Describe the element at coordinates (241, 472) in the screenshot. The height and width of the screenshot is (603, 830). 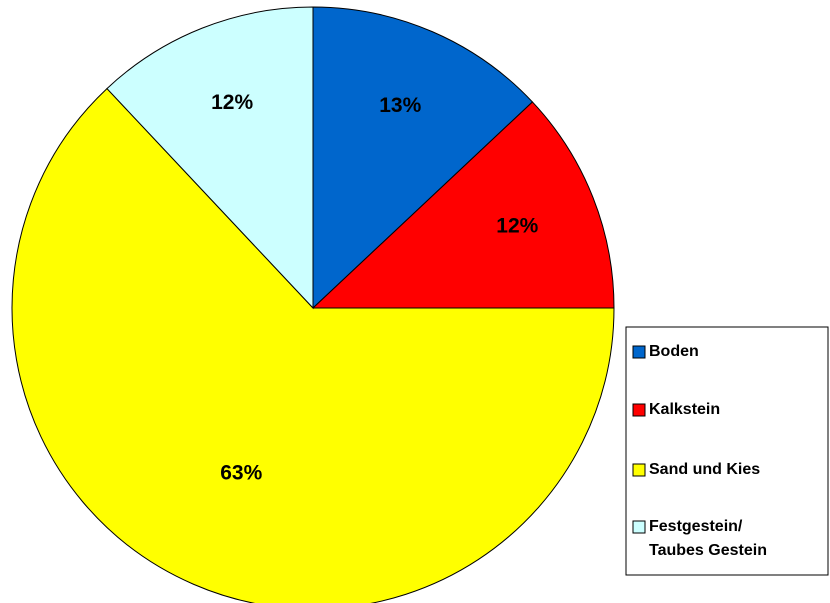
I see `slice-label: 63%` at that location.